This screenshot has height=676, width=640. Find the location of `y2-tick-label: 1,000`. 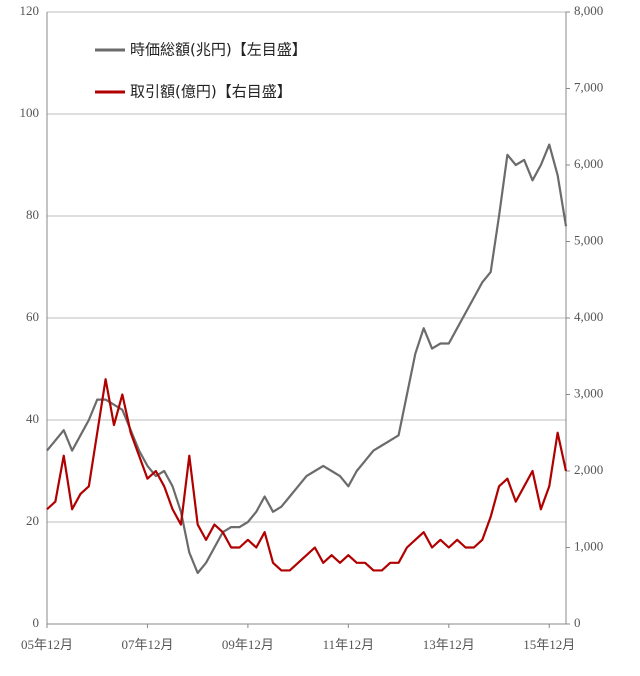

y2-tick-label: 1,000 is located at coordinates (588, 545).